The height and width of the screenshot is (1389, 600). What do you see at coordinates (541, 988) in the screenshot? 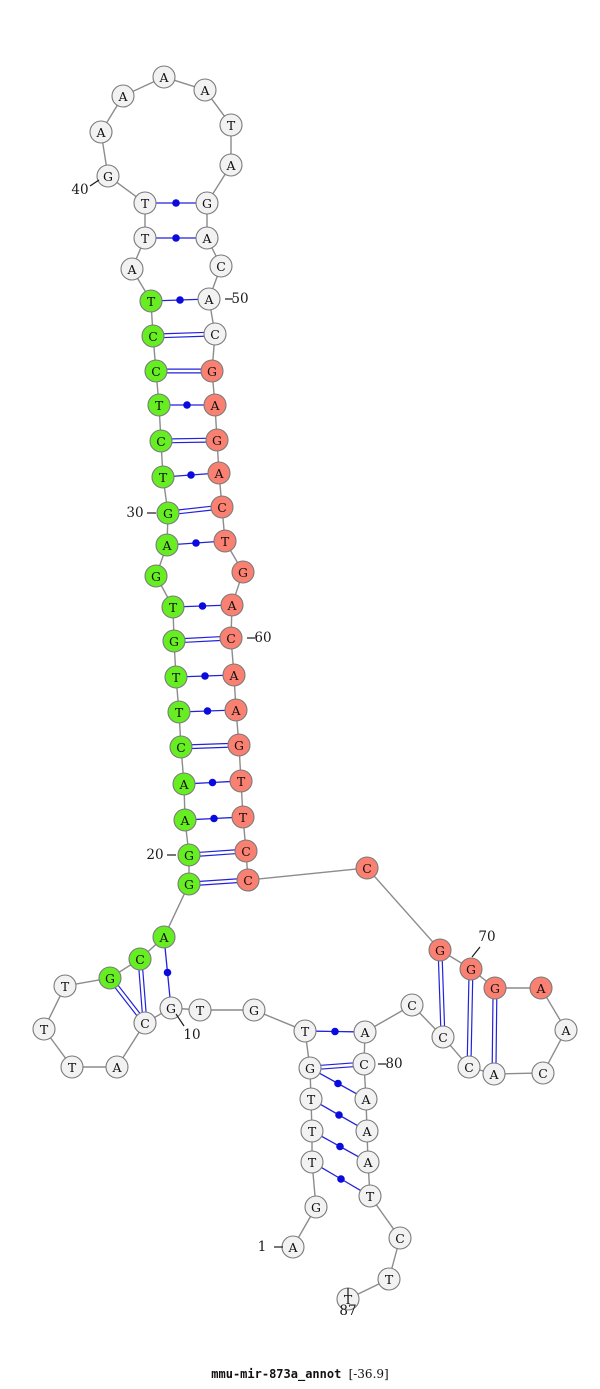
I see `nucleotide-72: A` at bounding box center [541, 988].